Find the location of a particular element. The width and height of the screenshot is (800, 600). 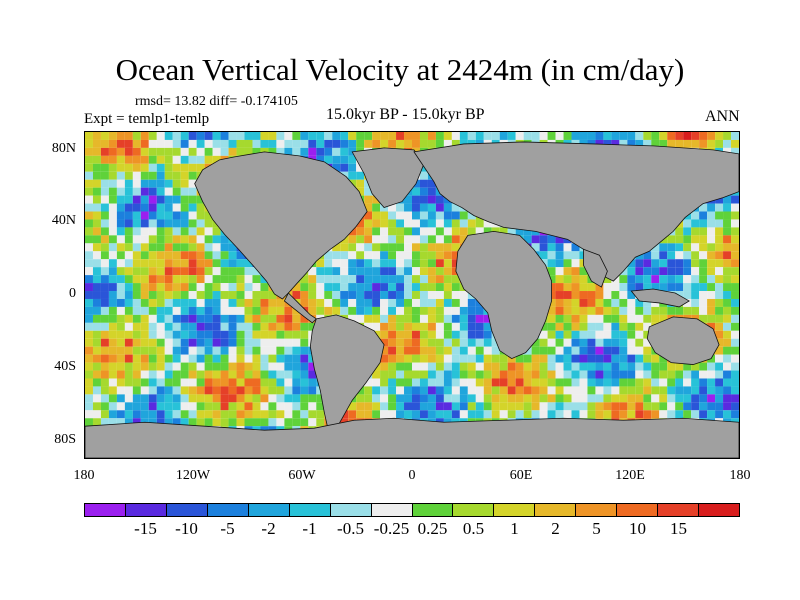

lon-label-180e: 180 is located at coordinates (740, 475).